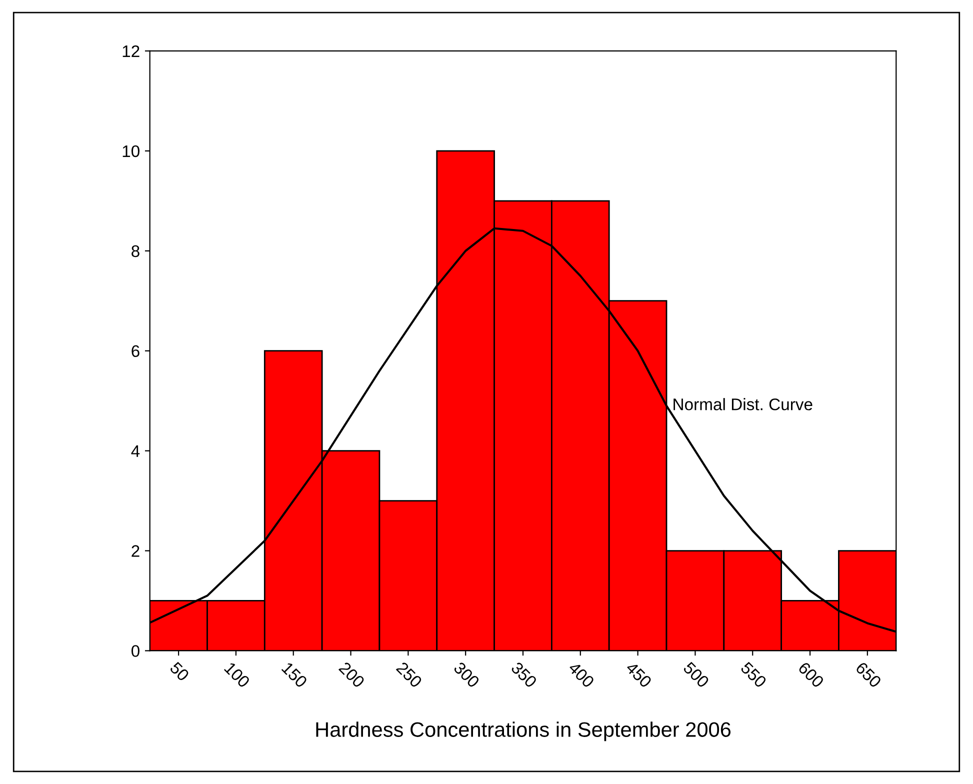  I want to click on x-tick-label: 250, so click(409, 674).